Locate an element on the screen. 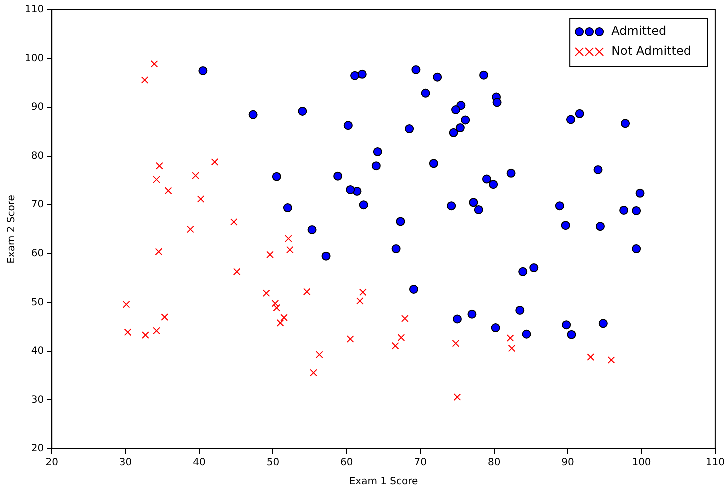 This screenshot has width=728, height=494. y-tick-label: 50 is located at coordinates (37, 302).